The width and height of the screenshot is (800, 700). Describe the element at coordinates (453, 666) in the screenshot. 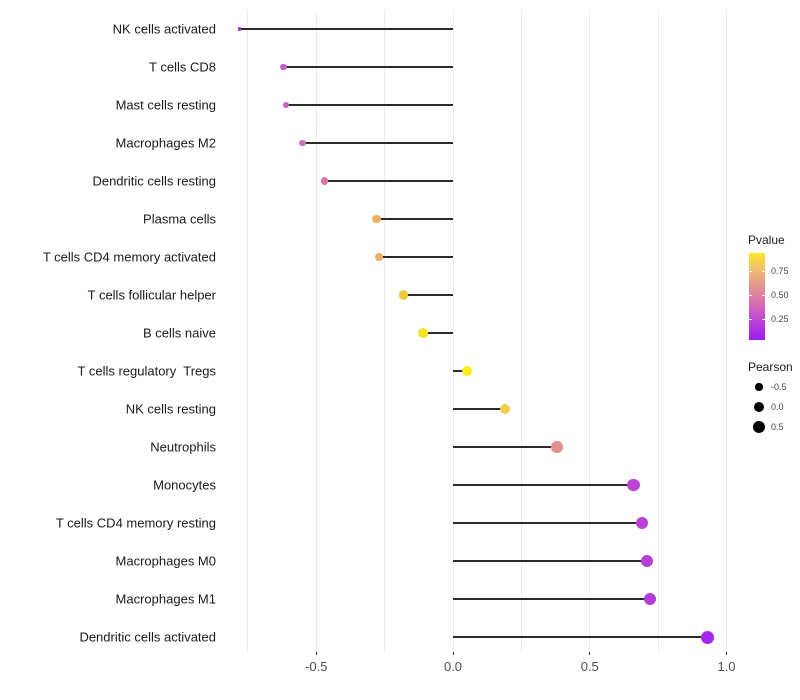

I see `x-axis-tick-label: 0.0` at that location.